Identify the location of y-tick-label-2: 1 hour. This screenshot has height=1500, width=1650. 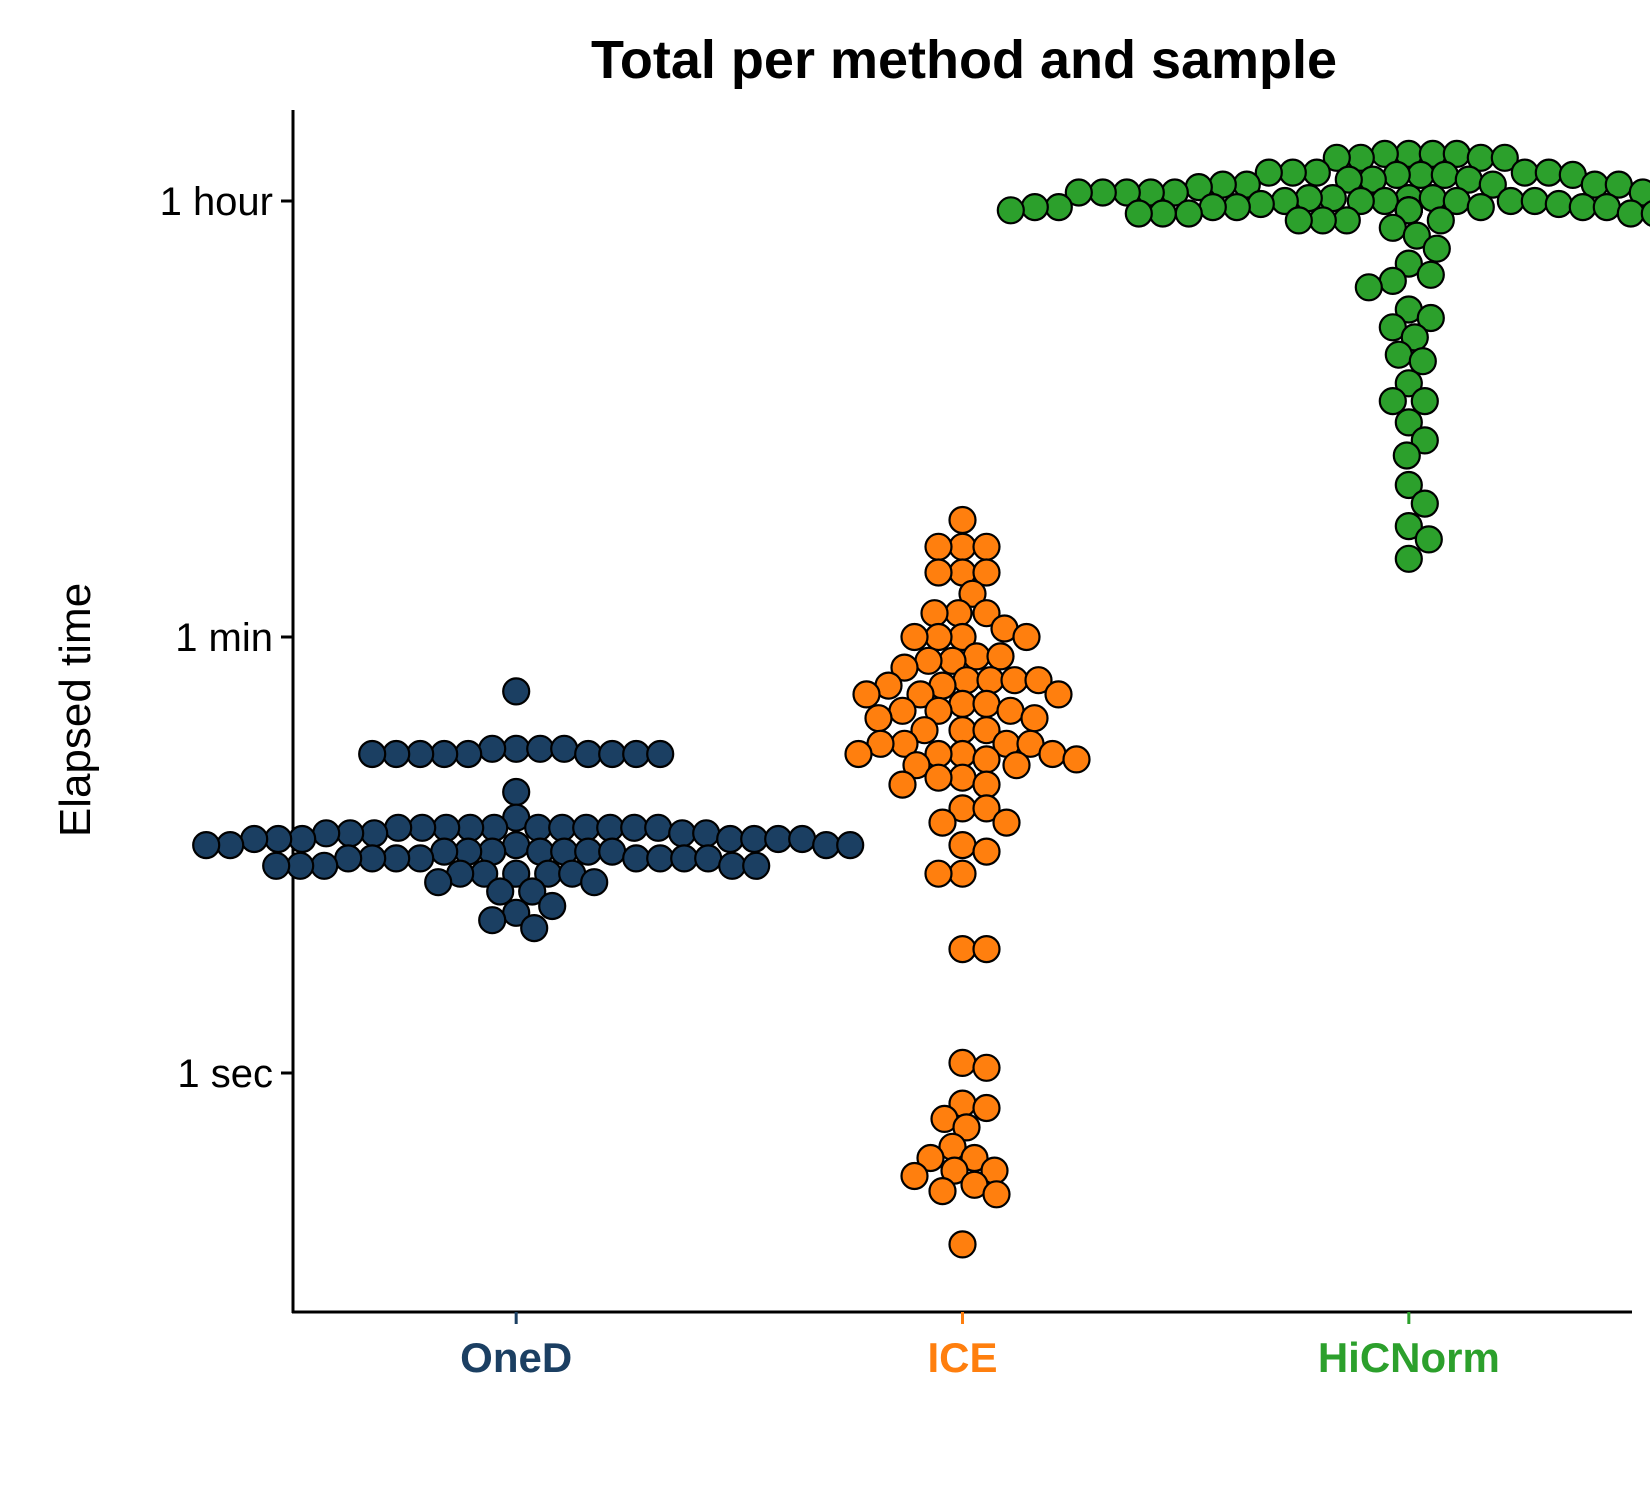
(216, 202).